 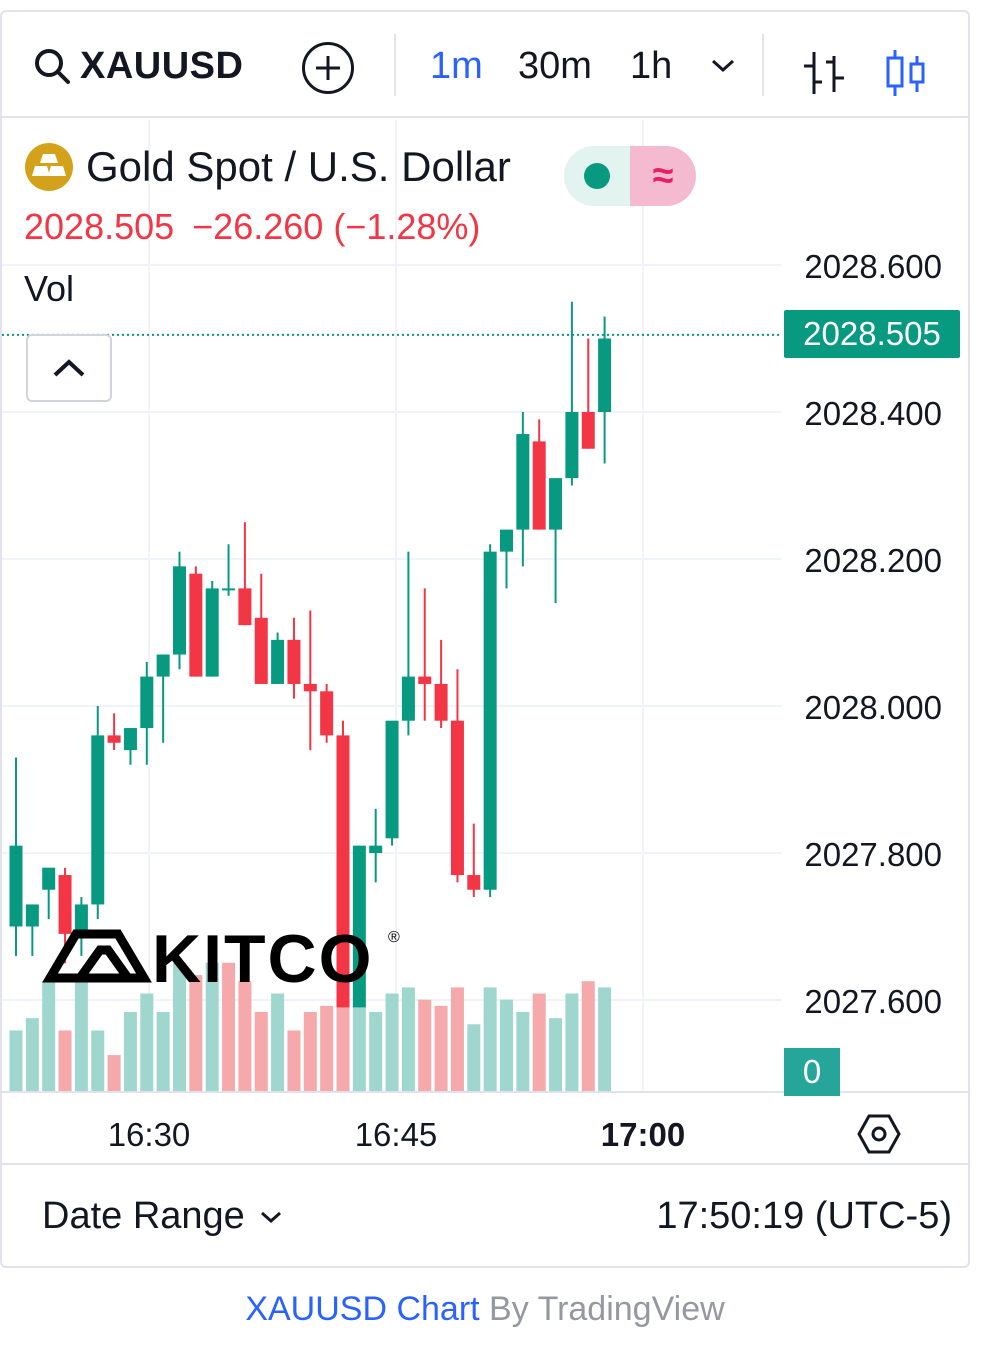 I want to click on interval-1h-button: 1h, so click(x=651, y=65).